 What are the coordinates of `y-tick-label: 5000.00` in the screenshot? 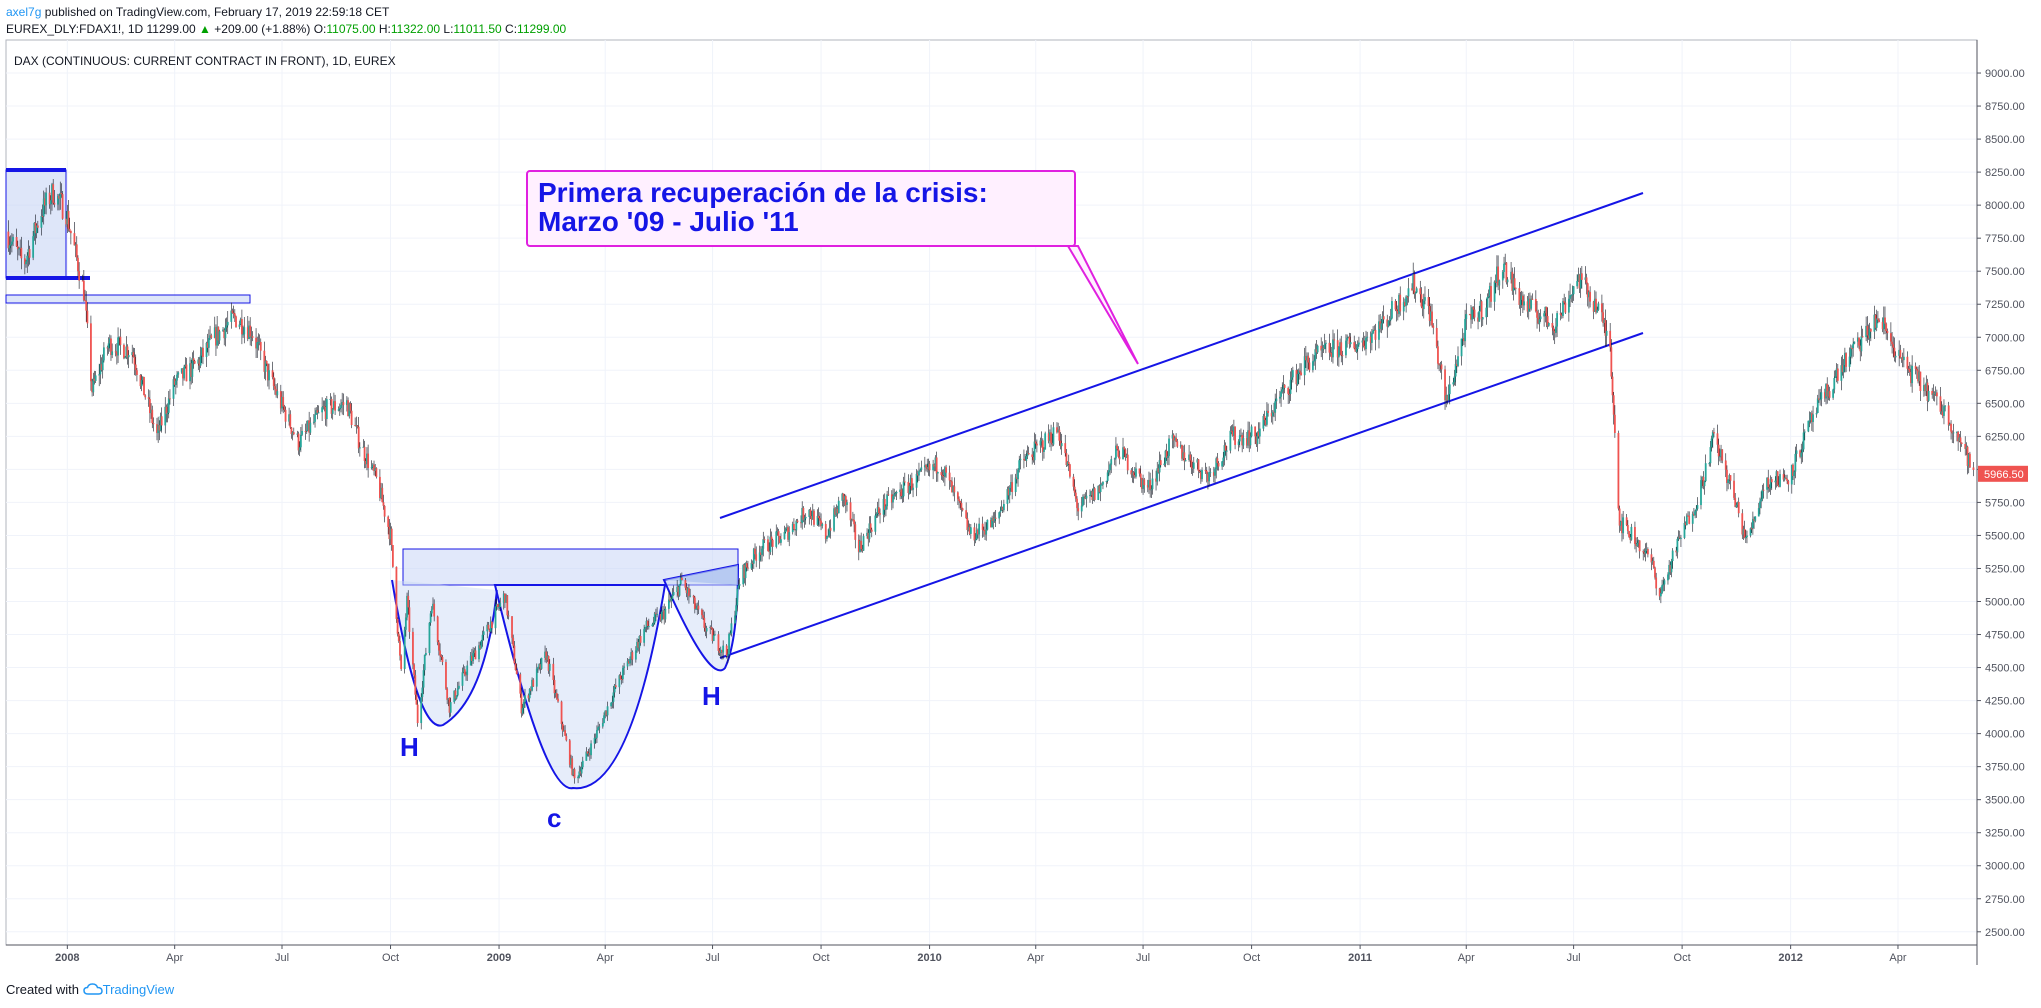 It's located at (2005, 602).